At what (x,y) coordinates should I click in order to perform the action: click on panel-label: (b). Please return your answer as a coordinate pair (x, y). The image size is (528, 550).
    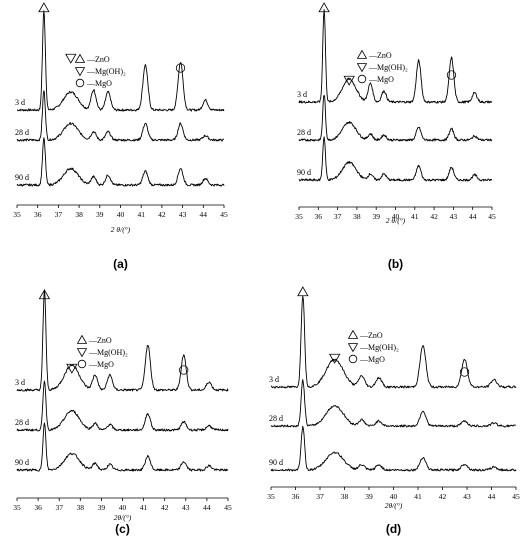
    Looking at the image, I should click on (395, 264).